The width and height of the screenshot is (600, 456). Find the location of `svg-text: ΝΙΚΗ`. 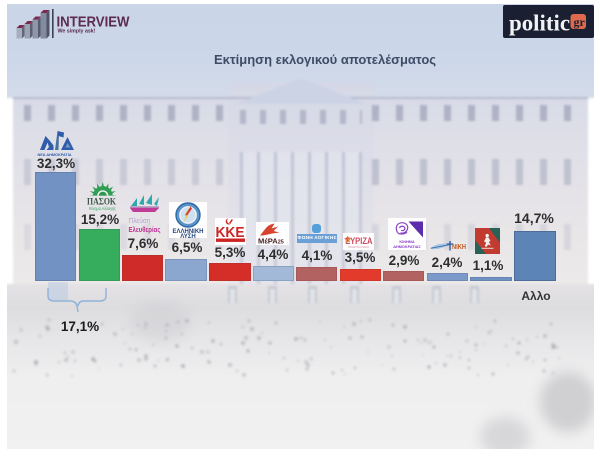

svg-text: ΝΙΚΗ is located at coordinates (459, 247).